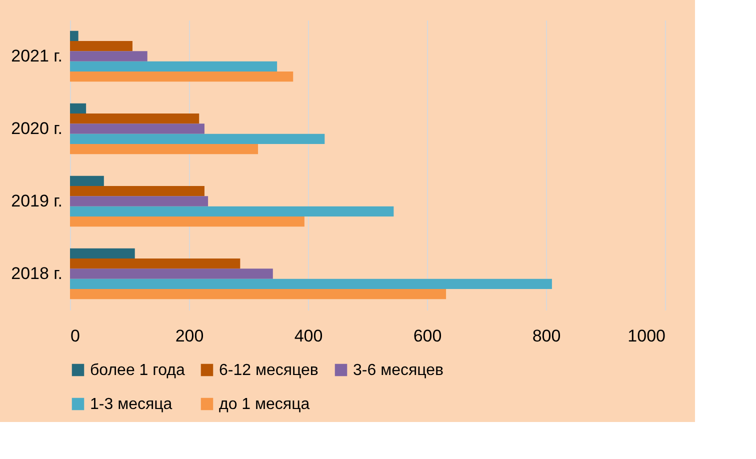 The height and width of the screenshot is (459, 756). Describe the element at coordinates (427, 336) in the screenshot. I see `x-tick-label: 600` at that location.